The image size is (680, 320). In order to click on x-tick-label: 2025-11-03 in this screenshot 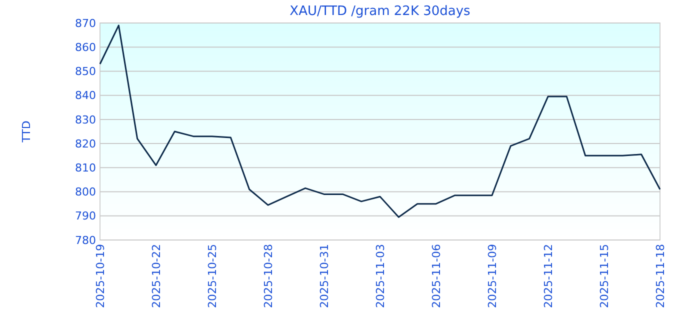, I will do `click(380, 276)`.